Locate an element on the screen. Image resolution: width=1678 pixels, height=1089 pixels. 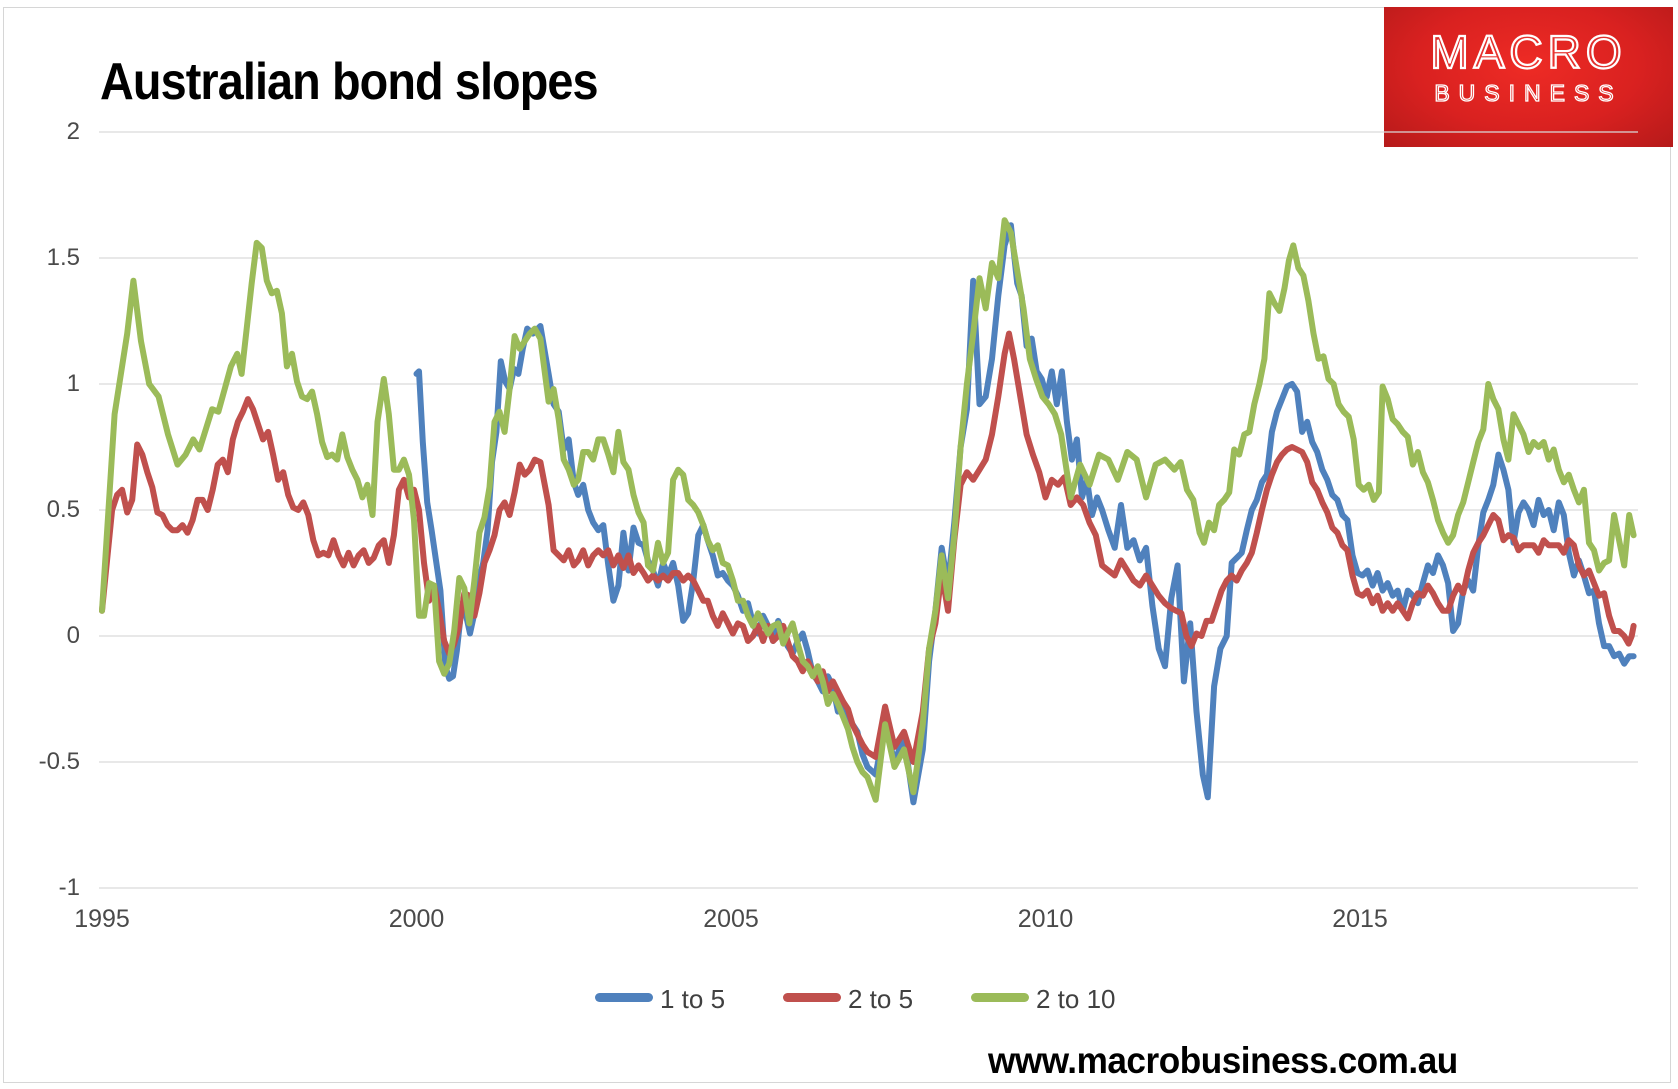
y-tick-label-1: 1 is located at coordinates (73, 383).